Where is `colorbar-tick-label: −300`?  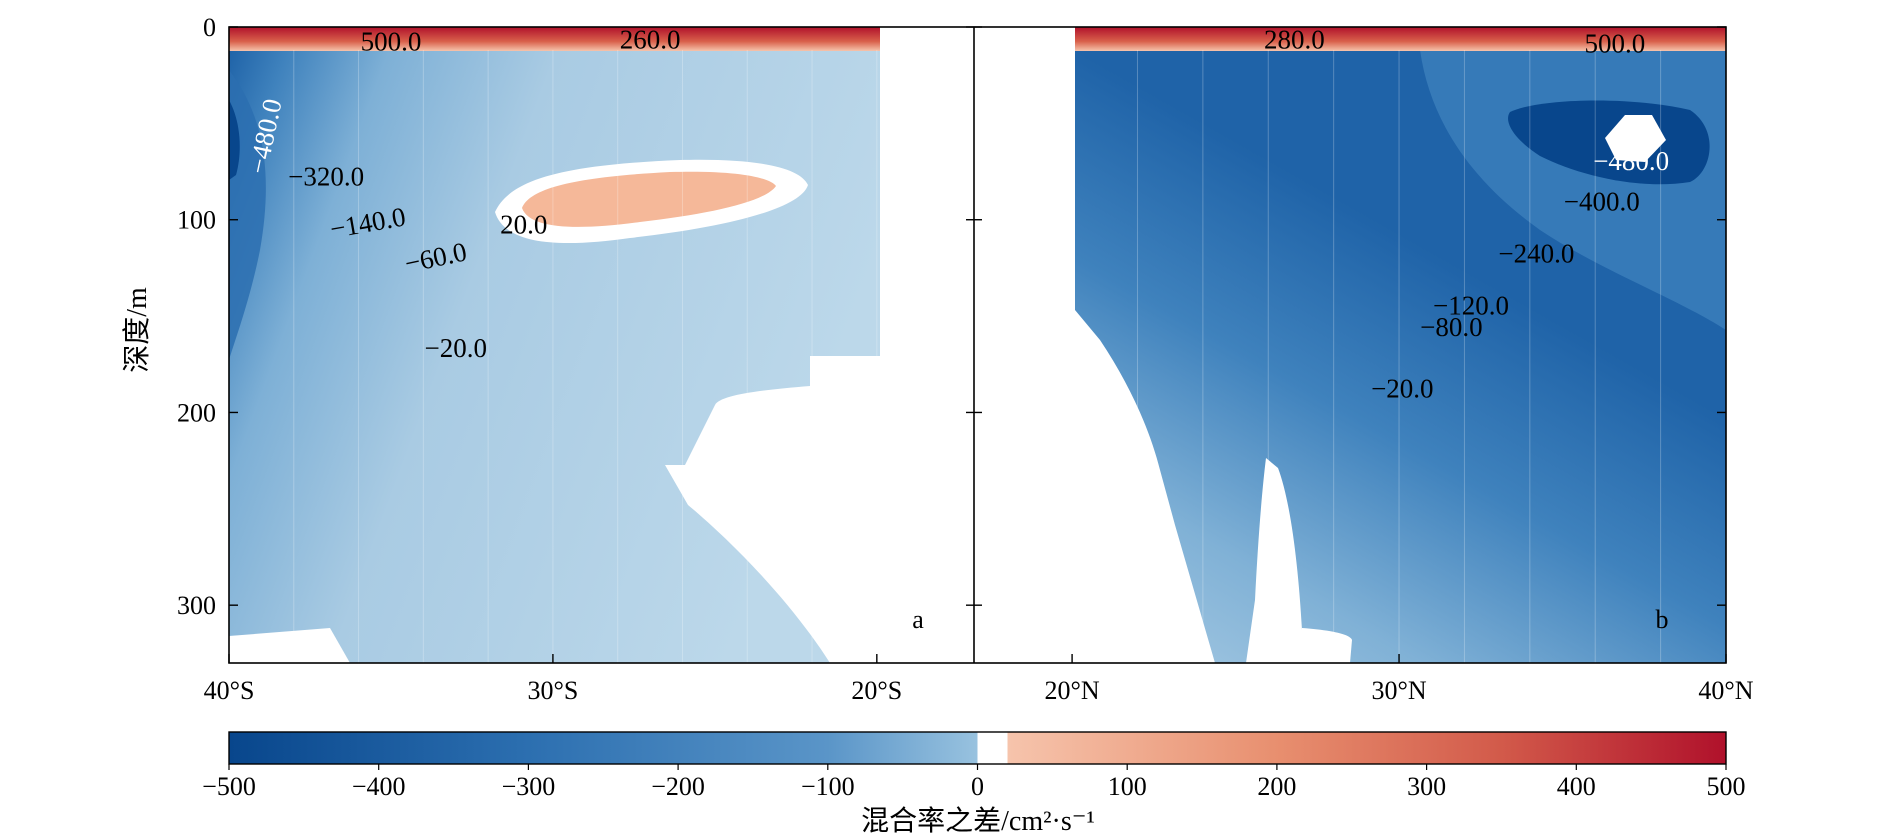
colorbar-tick-label: −300 is located at coordinates (529, 786).